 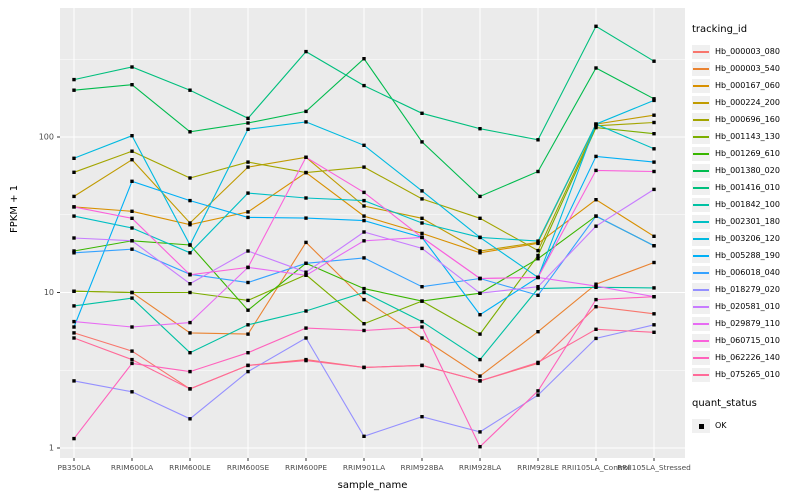 What do you see at coordinates (190, 467) in the screenshot?
I see `x-tick-label: RRIM600LE` at bounding box center [190, 467].